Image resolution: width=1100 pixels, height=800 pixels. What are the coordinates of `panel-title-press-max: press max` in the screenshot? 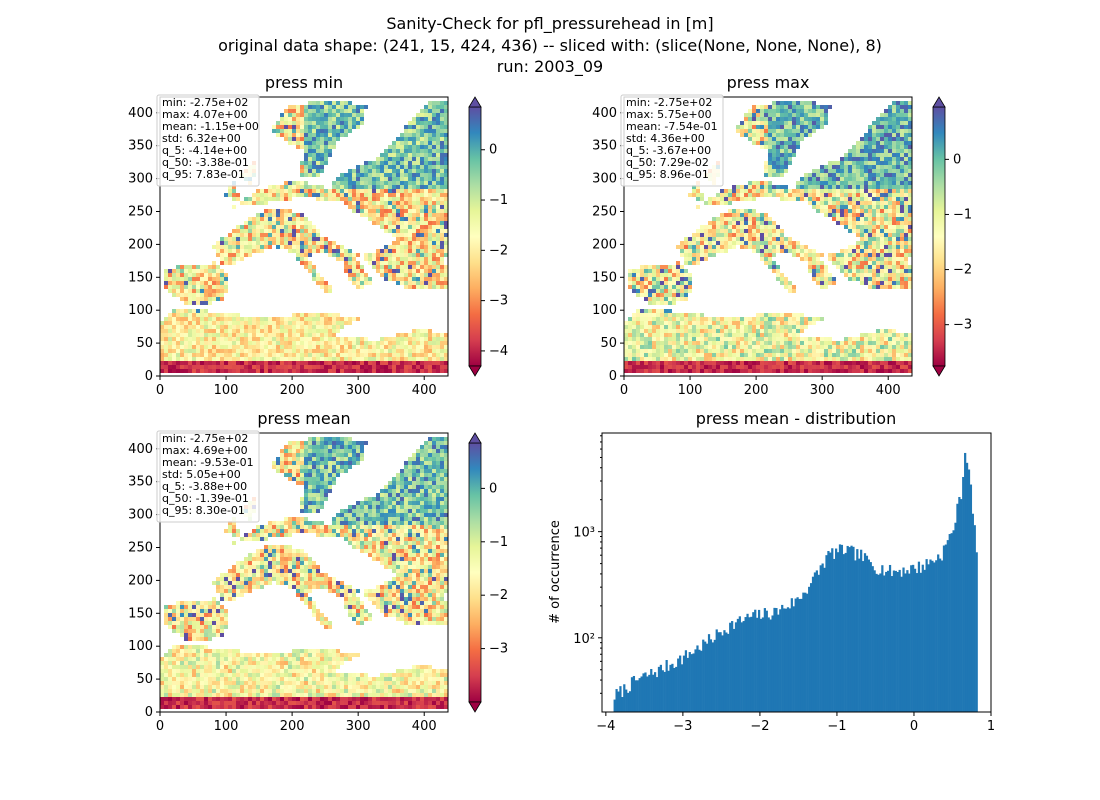 It's located at (768, 82).